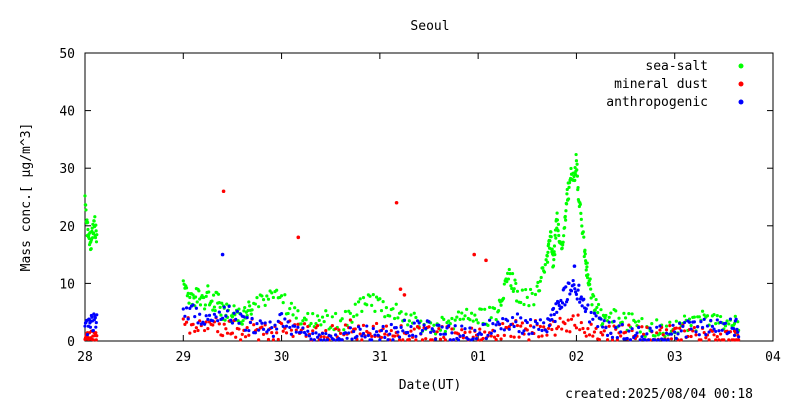 Image resolution: width=800 pixels, height=400 pixels. Describe the element at coordinates (67, 169) in the screenshot. I see `y-tick-label: 30` at that location.